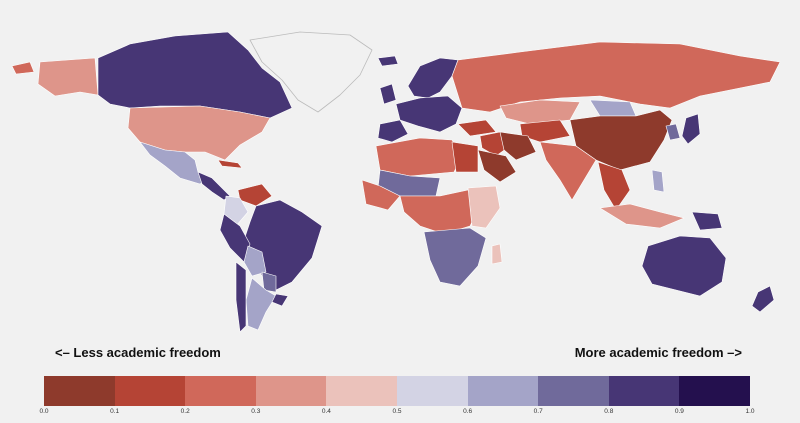  Describe the element at coordinates (393, 131) in the screenshot. I see `region-iberia` at that location.